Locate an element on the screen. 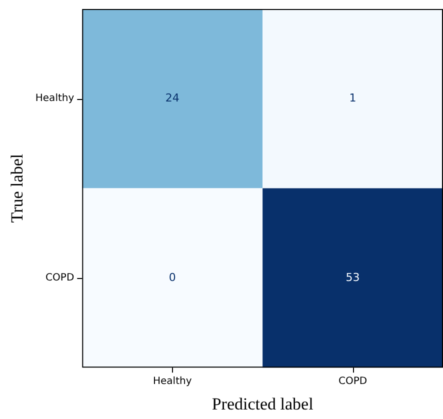 The width and height of the screenshot is (443, 419). data-label: 0 is located at coordinates (172, 277).